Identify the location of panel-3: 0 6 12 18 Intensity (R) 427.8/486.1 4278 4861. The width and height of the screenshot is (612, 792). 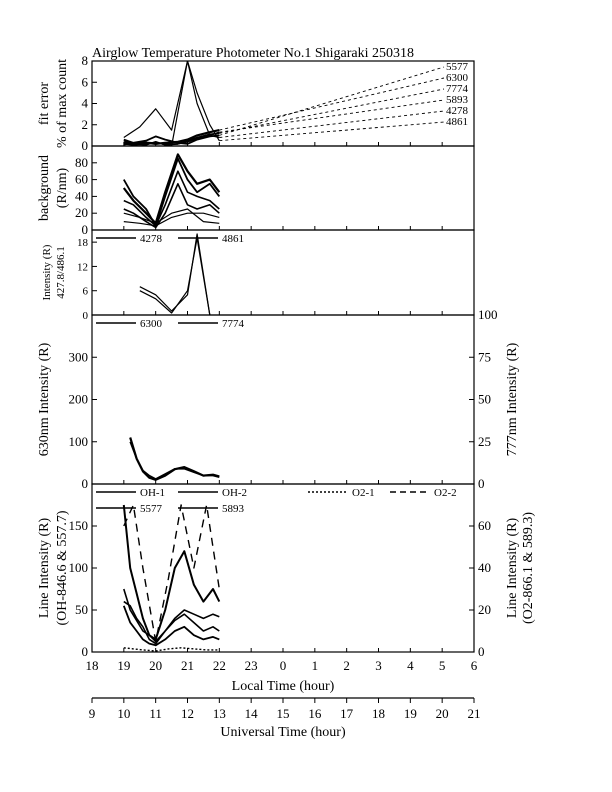
(258, 275).